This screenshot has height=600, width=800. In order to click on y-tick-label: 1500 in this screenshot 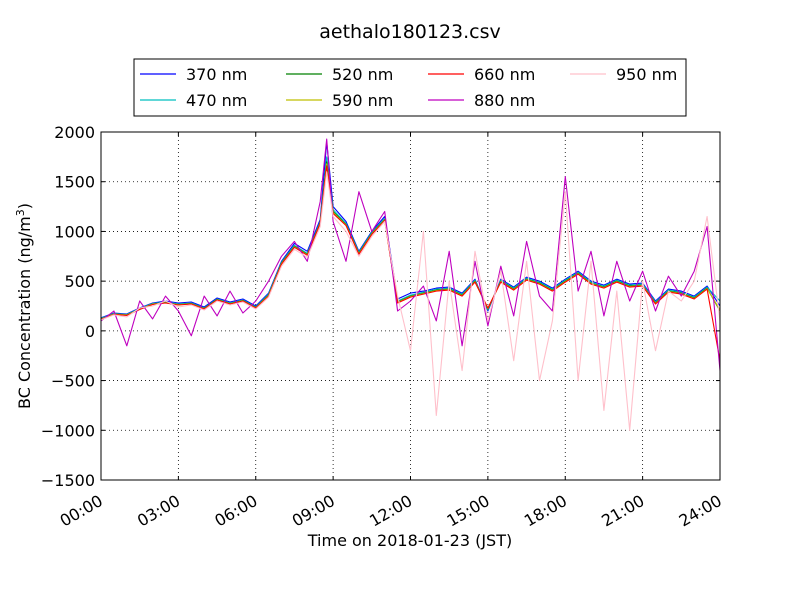, I will do `click(74, 182)`.